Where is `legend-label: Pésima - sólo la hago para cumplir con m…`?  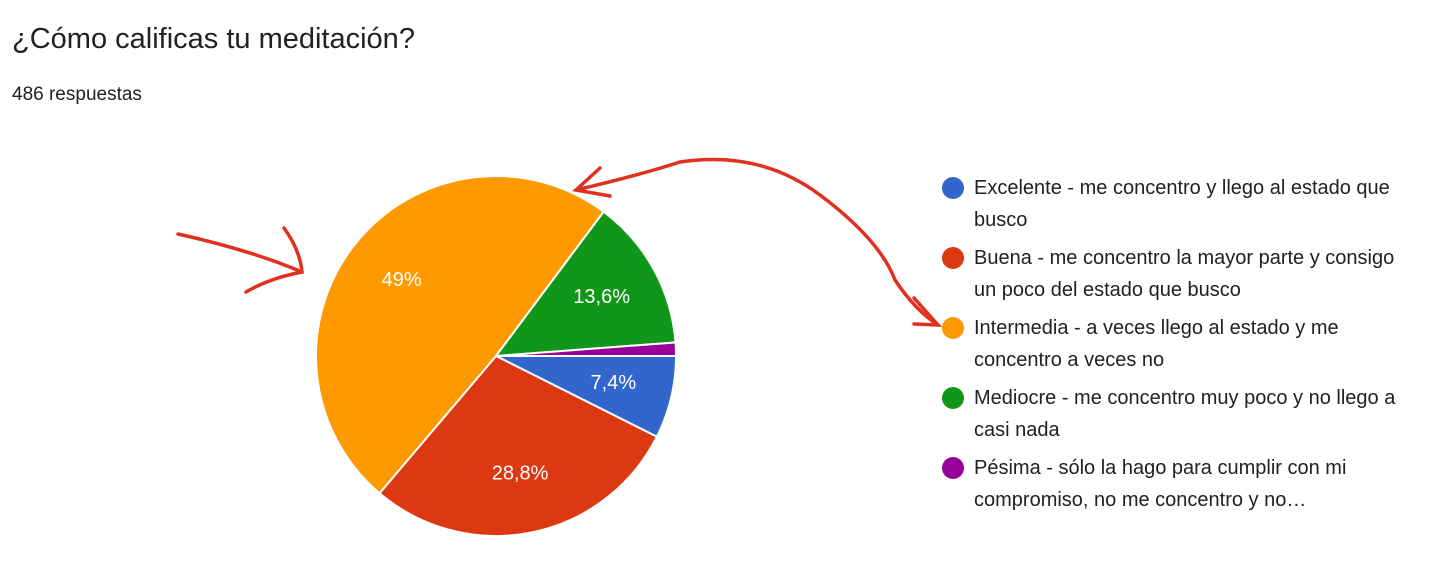 legend-label: Pésima - sólo la hago para cumplir con m… is located at coordinates (1160, 484).